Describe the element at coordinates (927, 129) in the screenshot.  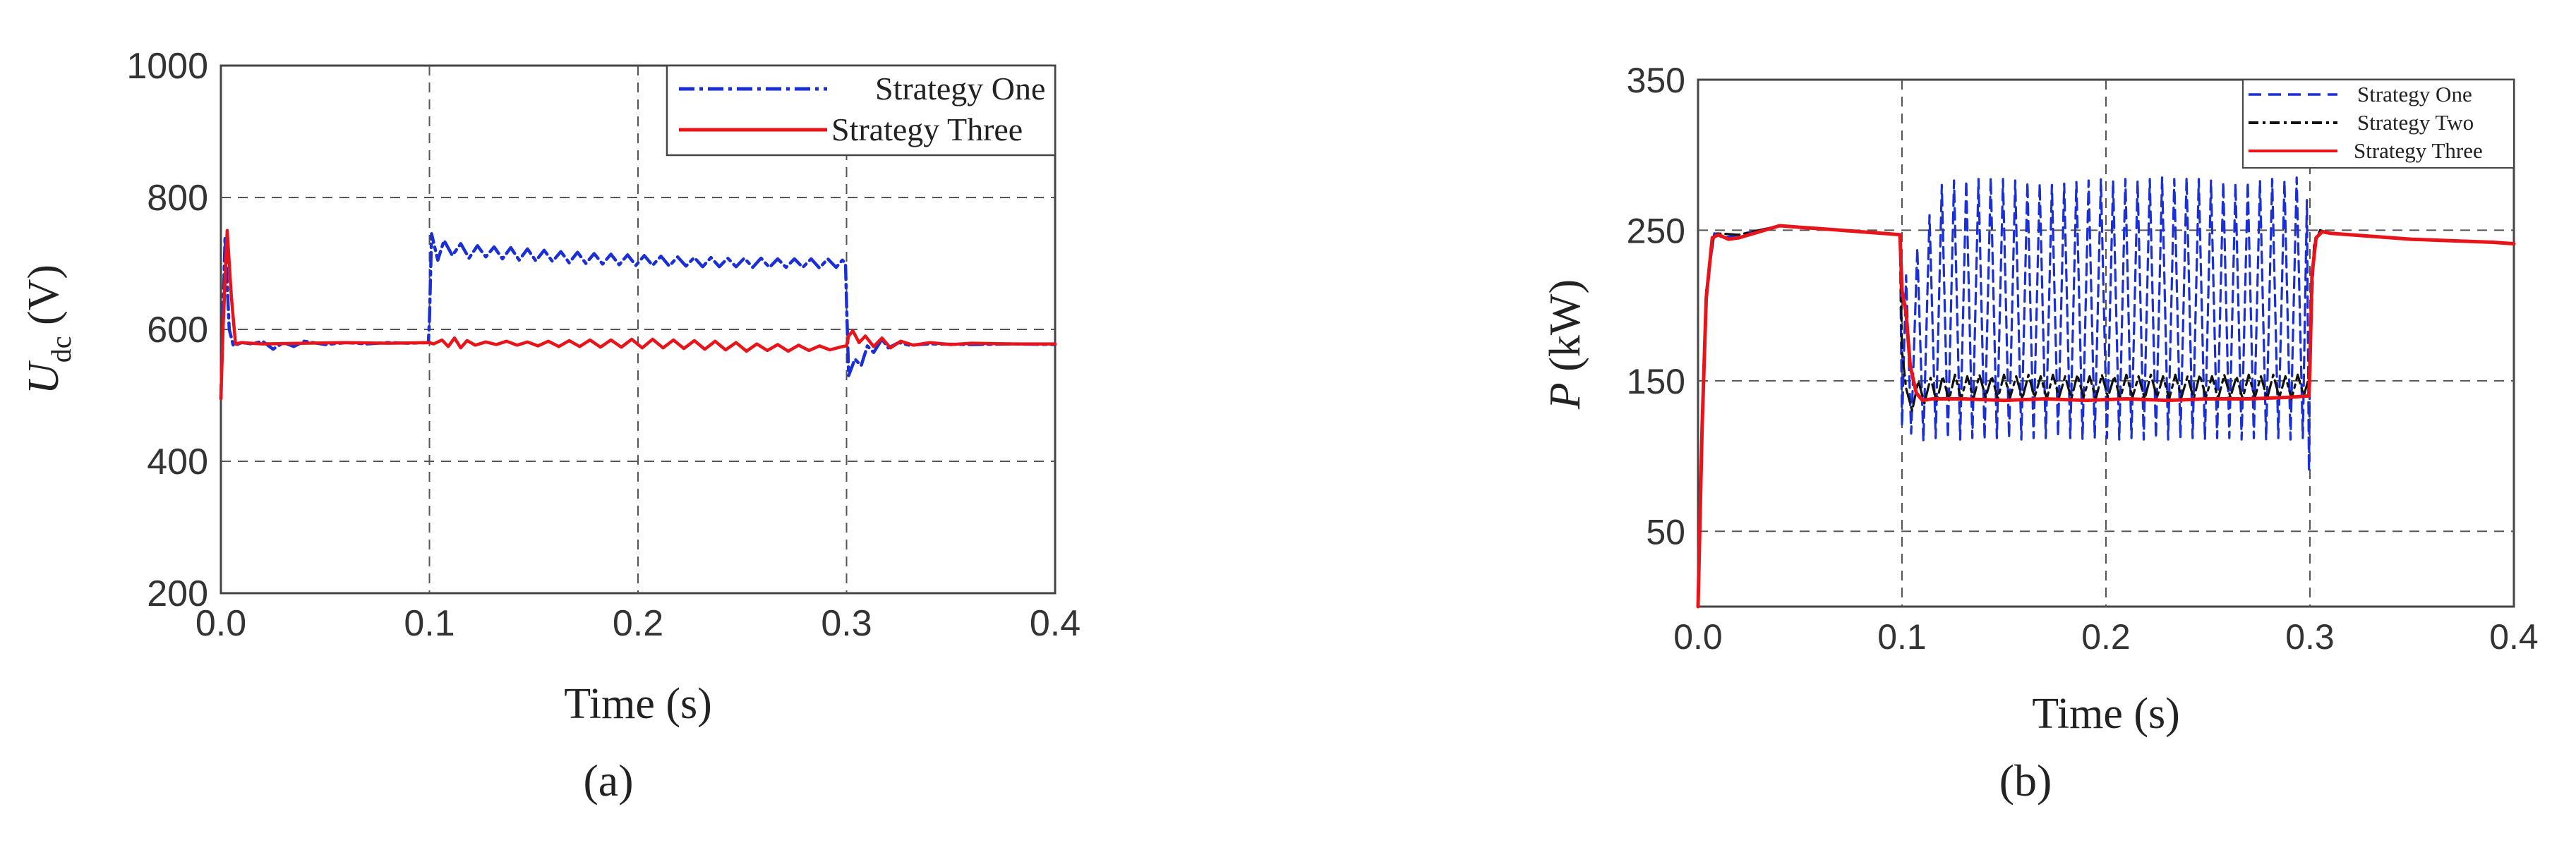
I see `legend-a-label-strategy-three: Strategy Three` at that location.